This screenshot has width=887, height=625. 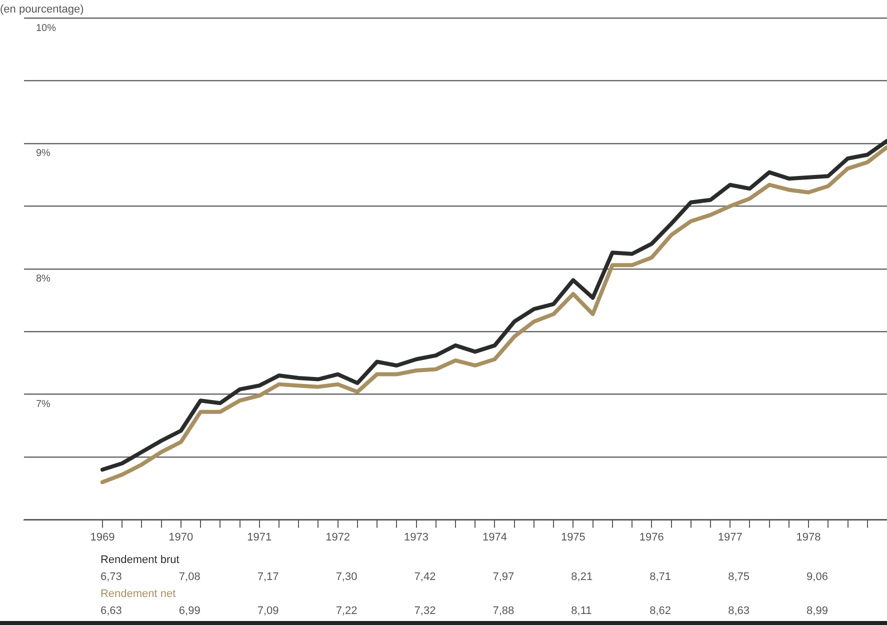 What do you see at coordinates (730, 537) in the screenshot?
I see `x-tick-label: 1977` at bounding box center [730, 537].